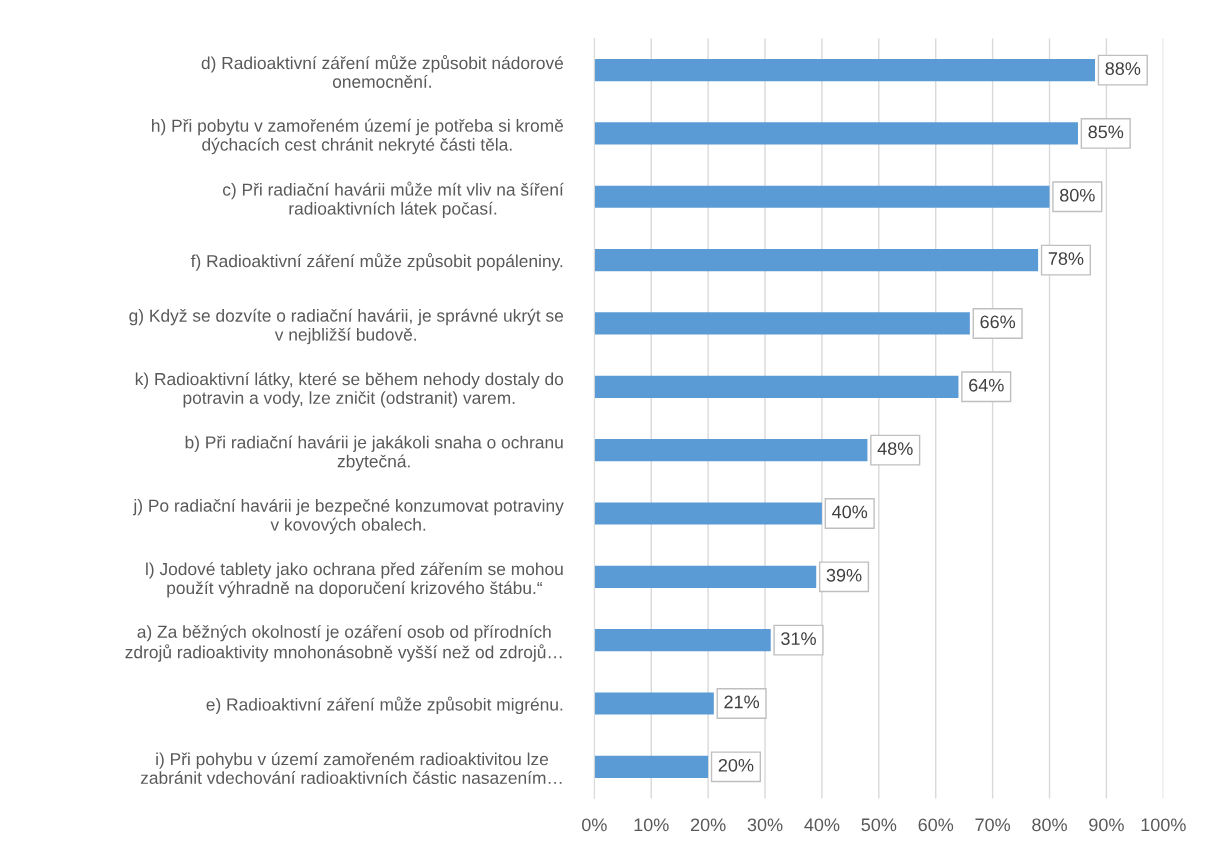 Image resolution: width=1208 pixels, height=854 pixels. What do you see at coordinates (850, 512) in the screenshot?
I see `data-label: 40%` at bounding box center [850, 512].